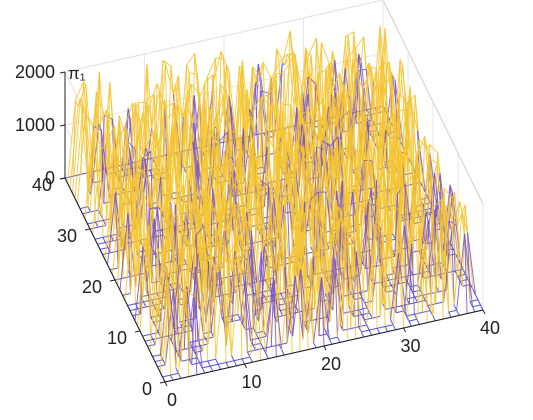  Describe the element at coordinates (490, 328) in the screenshot. I see `x-tick-label: 40` at that location.